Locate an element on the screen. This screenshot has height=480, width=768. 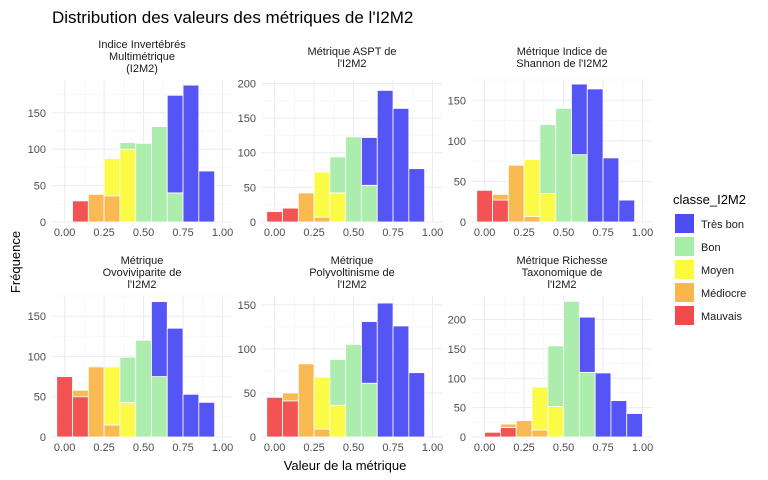
facet-strip-label: Multimétrique is located at coordinates (142, 57).